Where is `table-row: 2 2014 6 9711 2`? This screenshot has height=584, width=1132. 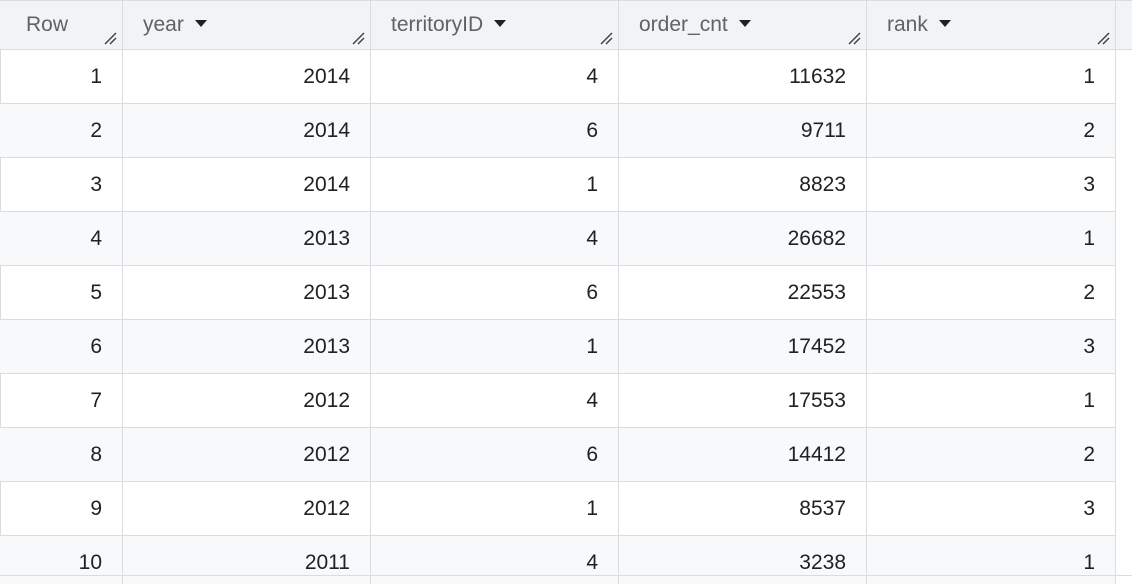 table-row: 2 2014 6 9711 2 is located at coordinates (566, 131).